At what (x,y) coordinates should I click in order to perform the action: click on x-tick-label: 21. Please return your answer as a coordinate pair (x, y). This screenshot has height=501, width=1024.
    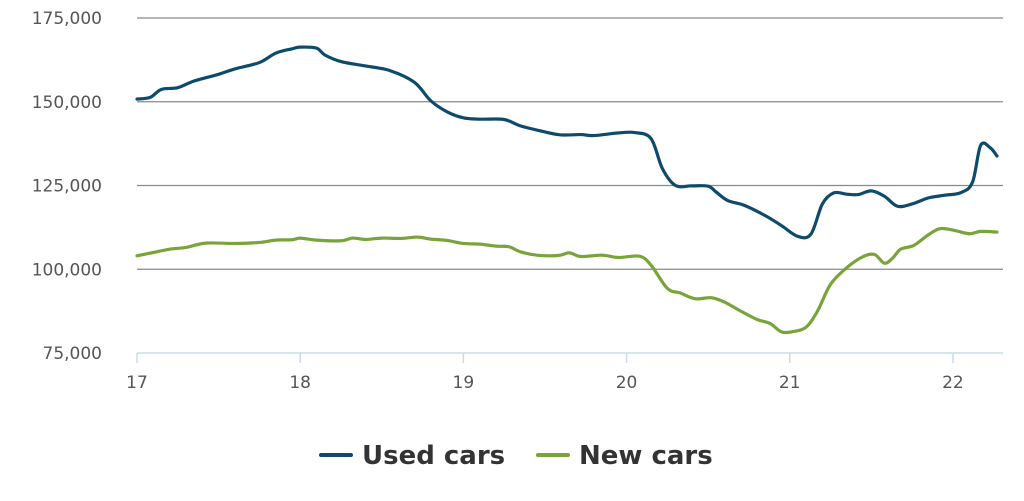
    Looking at the image, I should click on (790, 383).